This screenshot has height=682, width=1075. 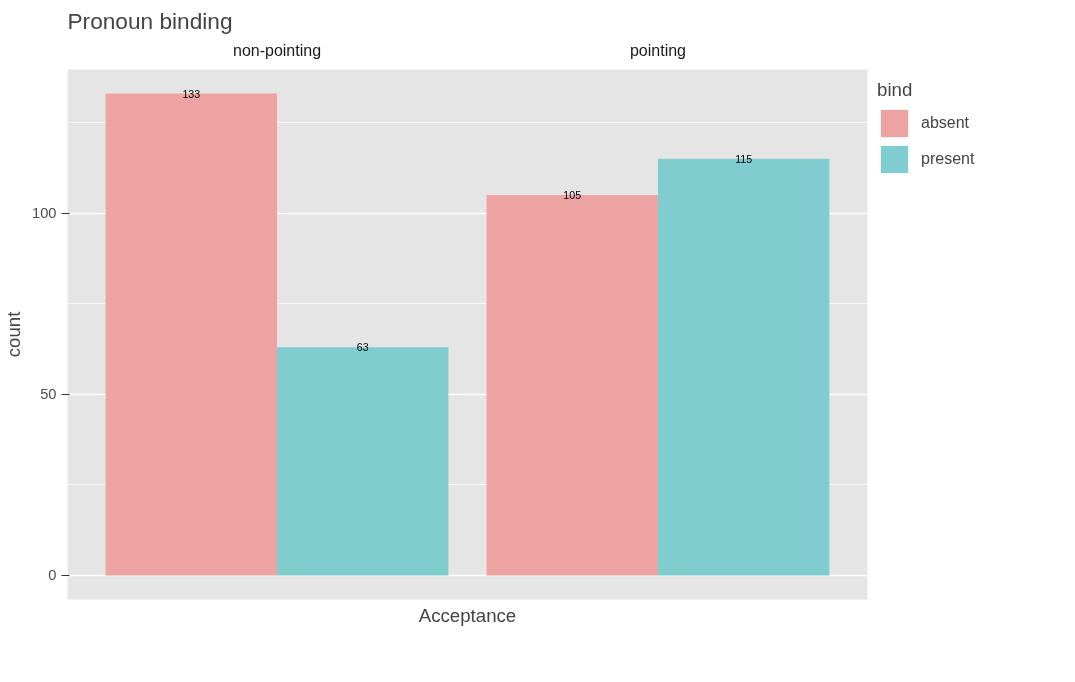 I want to click on x-tick-label: pointing, so click(x=657, y=50).